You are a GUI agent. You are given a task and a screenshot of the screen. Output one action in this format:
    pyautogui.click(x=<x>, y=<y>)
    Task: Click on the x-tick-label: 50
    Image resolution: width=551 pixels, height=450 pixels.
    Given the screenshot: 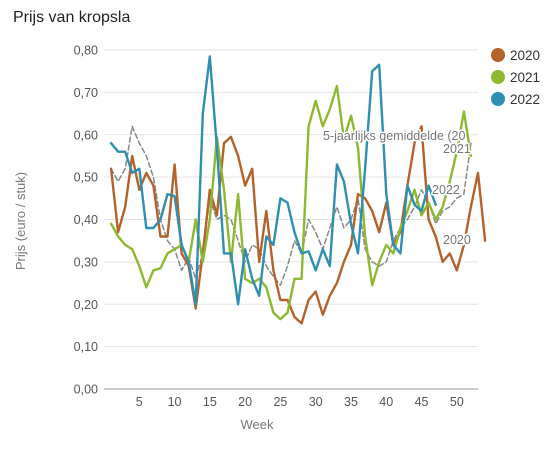 What is the action you would take?
    pyautogui.click(x=457, y=402)
    